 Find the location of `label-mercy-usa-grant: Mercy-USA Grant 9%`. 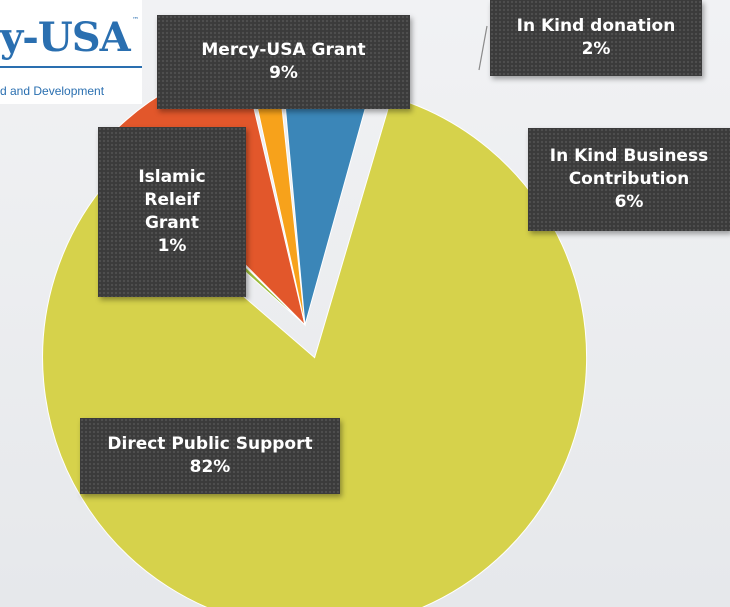

label-mercy-usa-grant: Mercy-USA Grant 9% is located at coordinates (283, 62).